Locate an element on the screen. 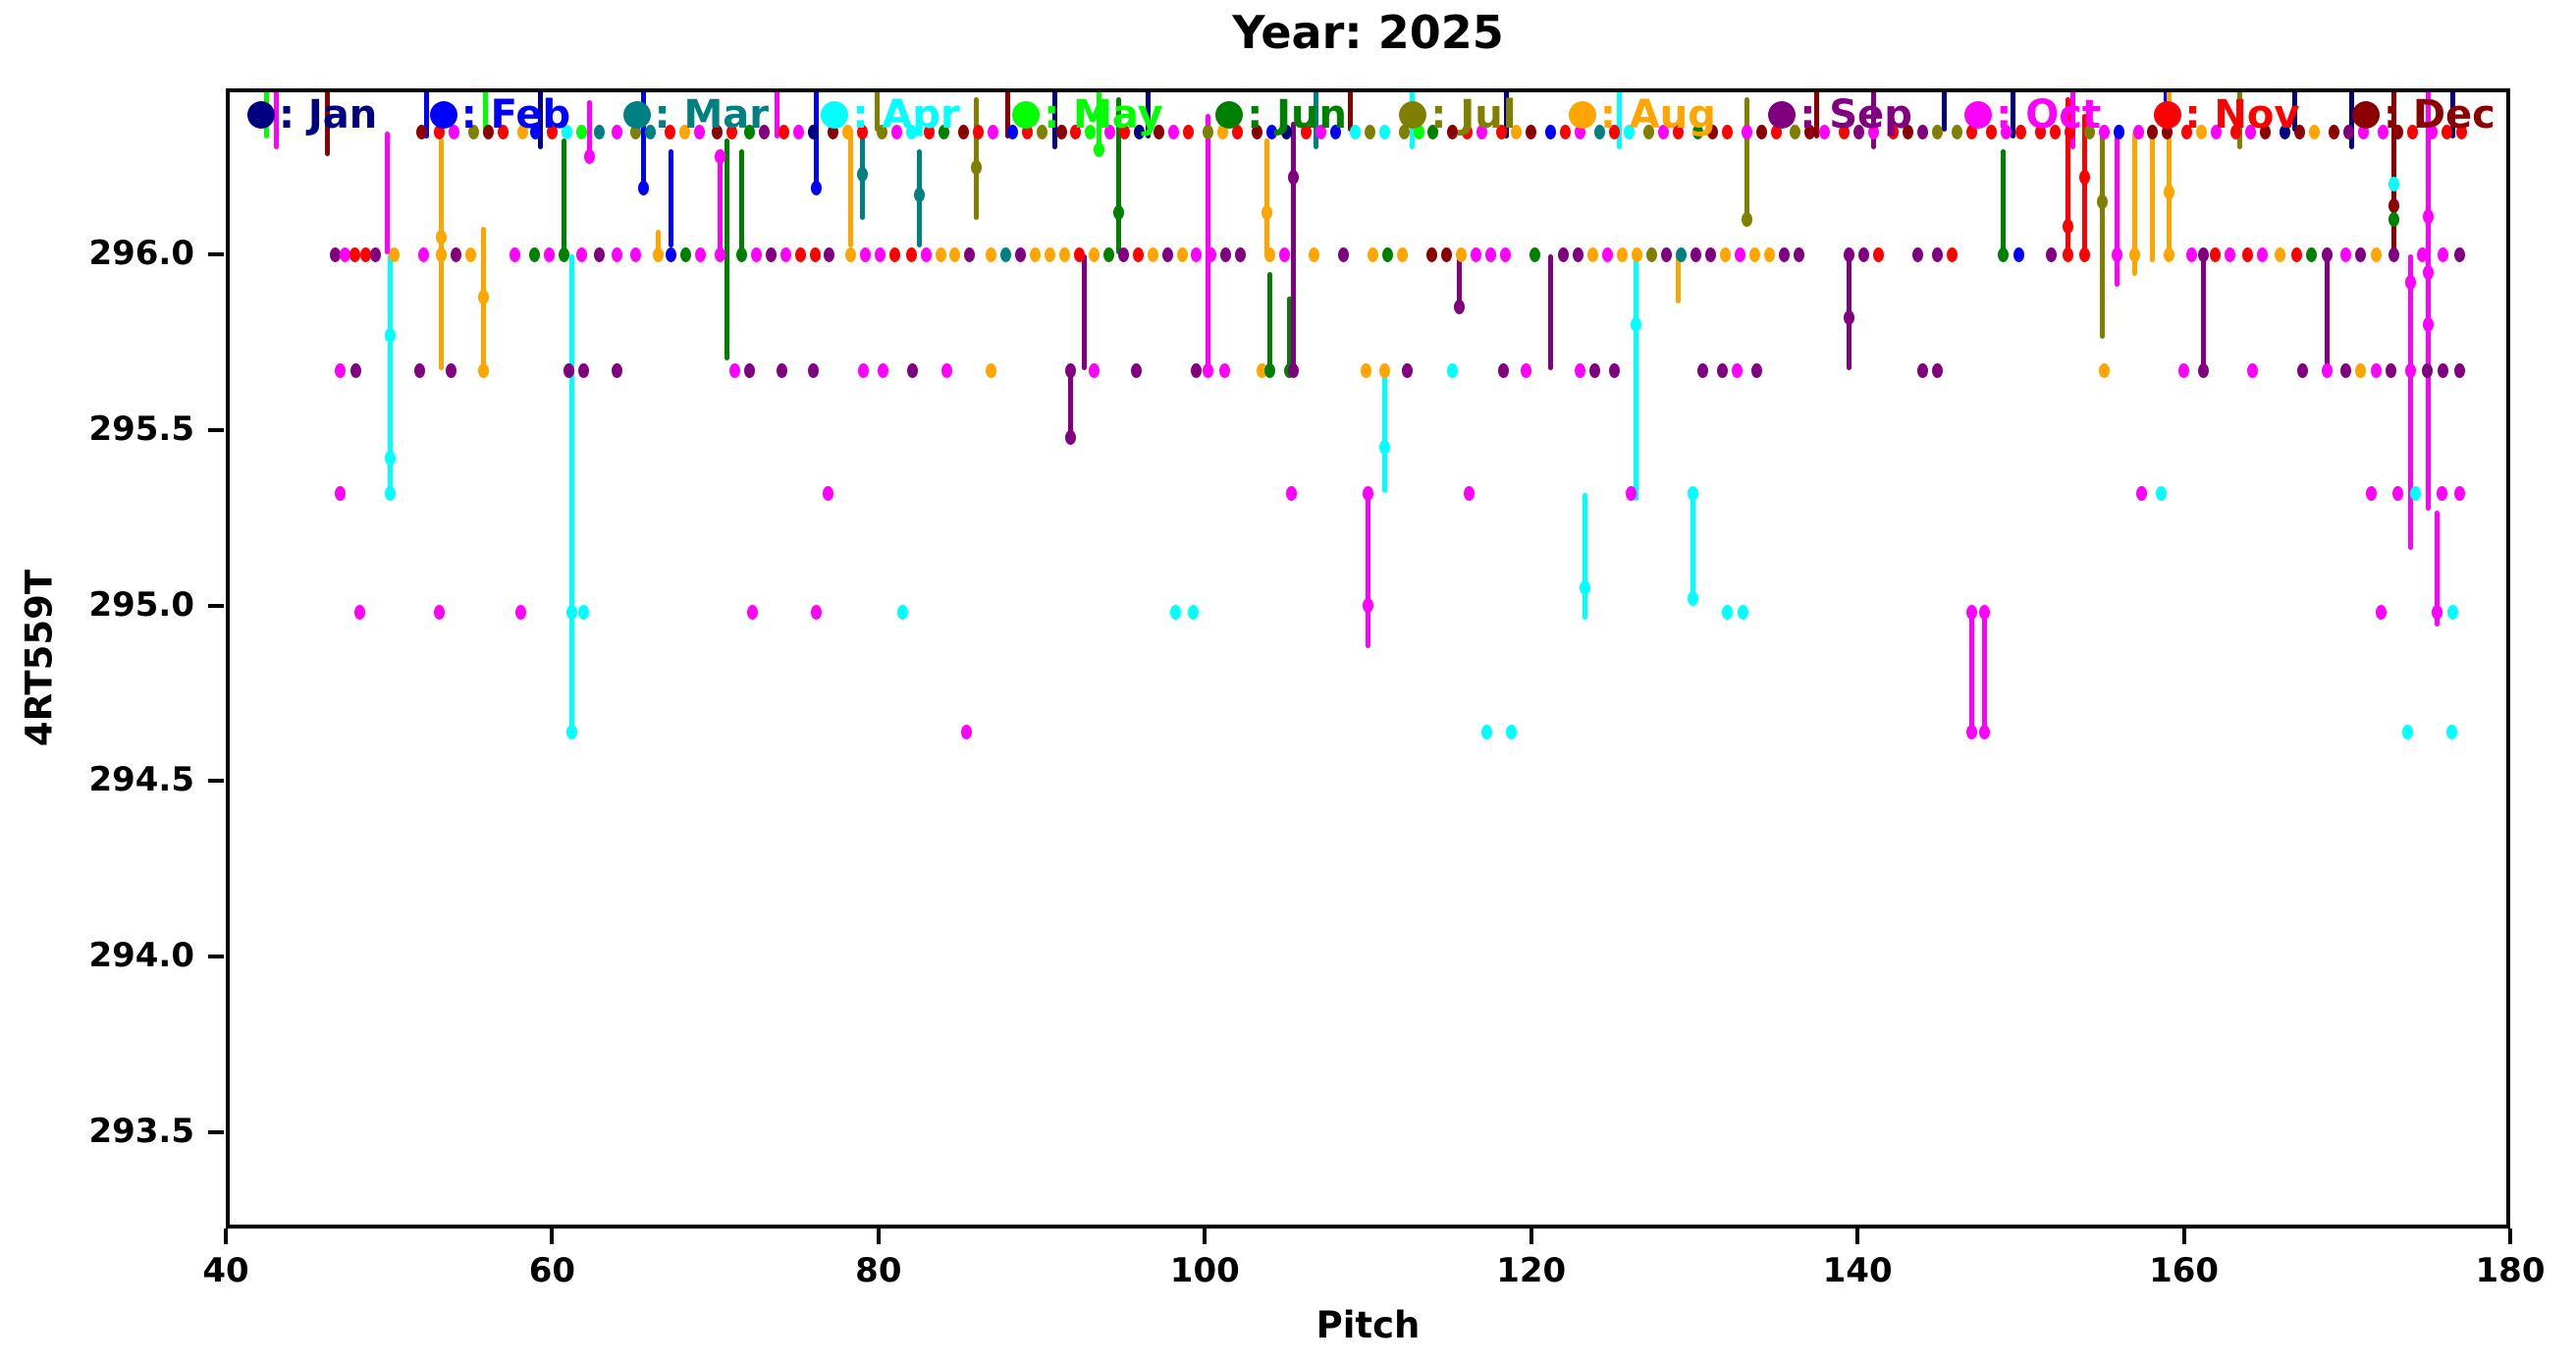  y-axis-label: 4RT559T is located at coordinates (39, 658).